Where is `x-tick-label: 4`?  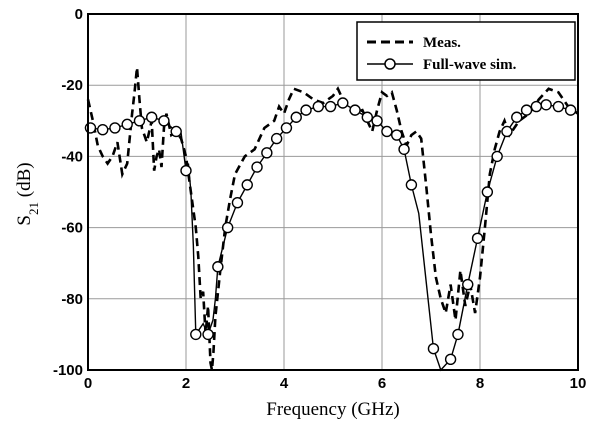 x-tick-label: 4 is located at coordinates (284, 383).